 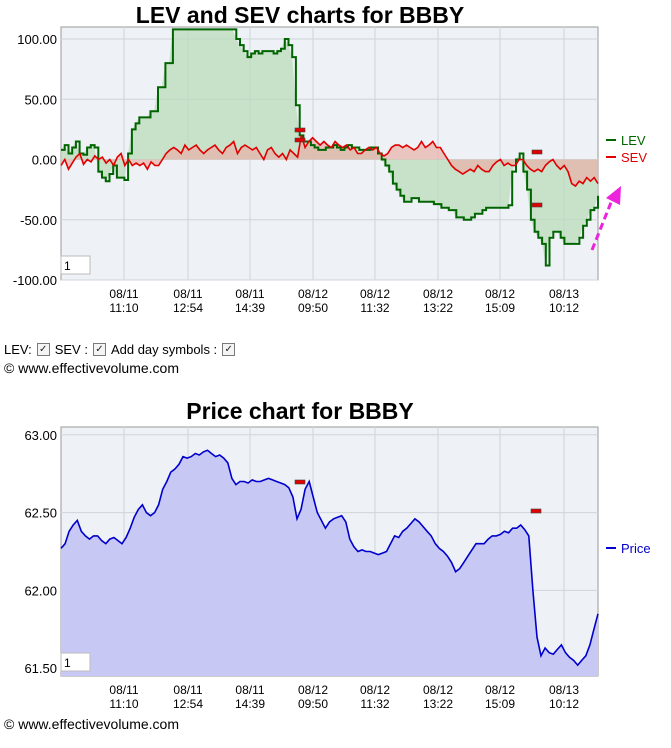 What do you see at coordinates (37, 39) in the screenshot?
I see `y-tick-label: 100.00` at bounding box center [37, 39].